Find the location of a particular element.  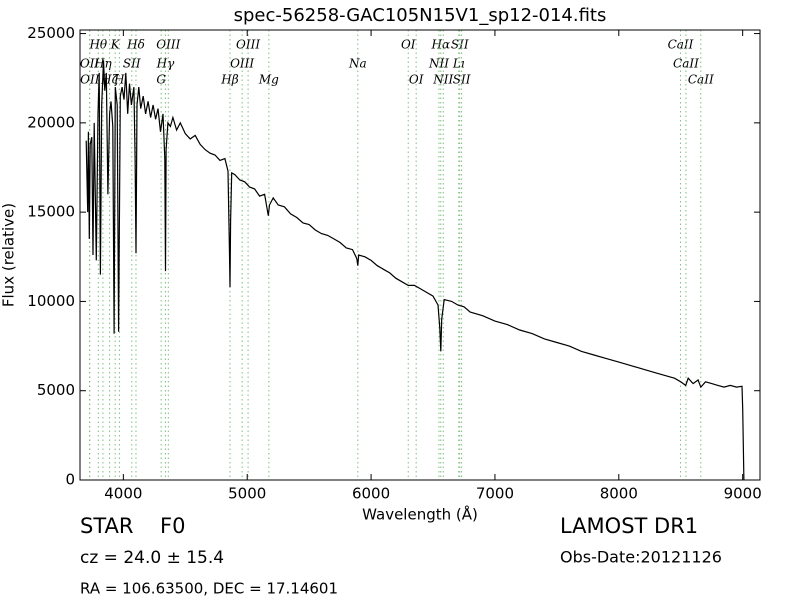

x-tick-label: 7000 is located at coordinates (495, 494).